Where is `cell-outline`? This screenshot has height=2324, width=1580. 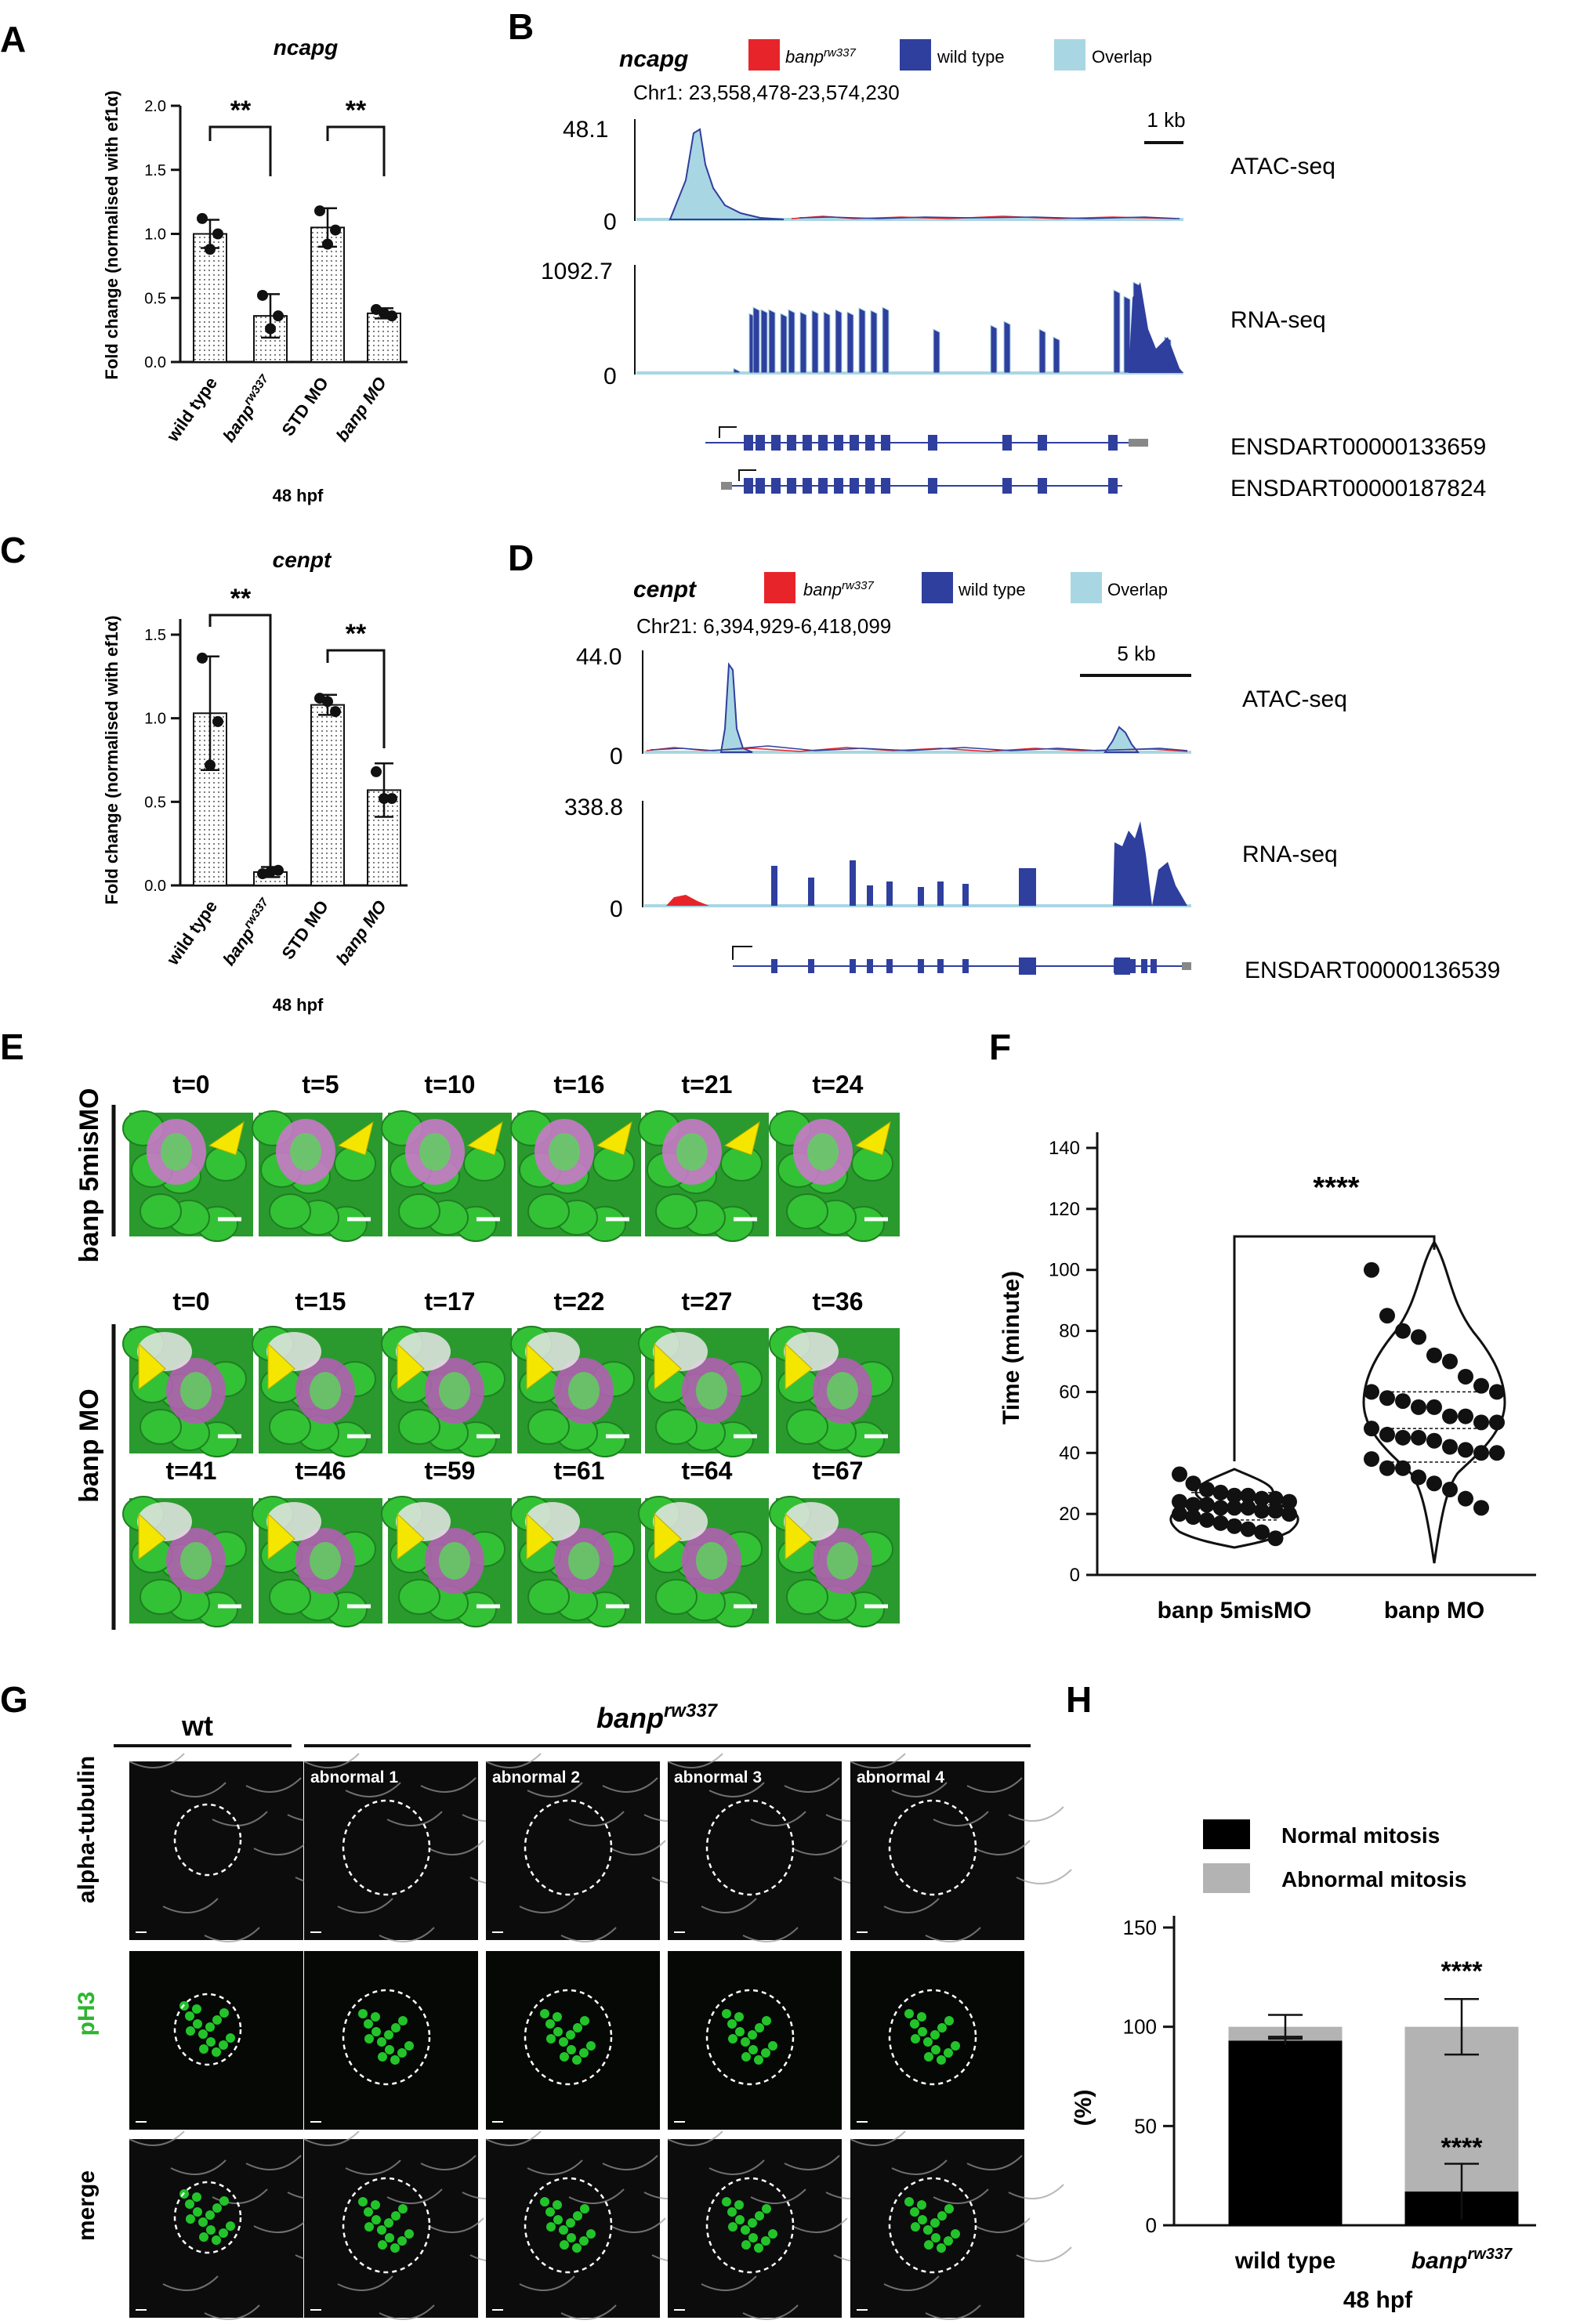
cell-outline is located at coordinates (207, 1840).